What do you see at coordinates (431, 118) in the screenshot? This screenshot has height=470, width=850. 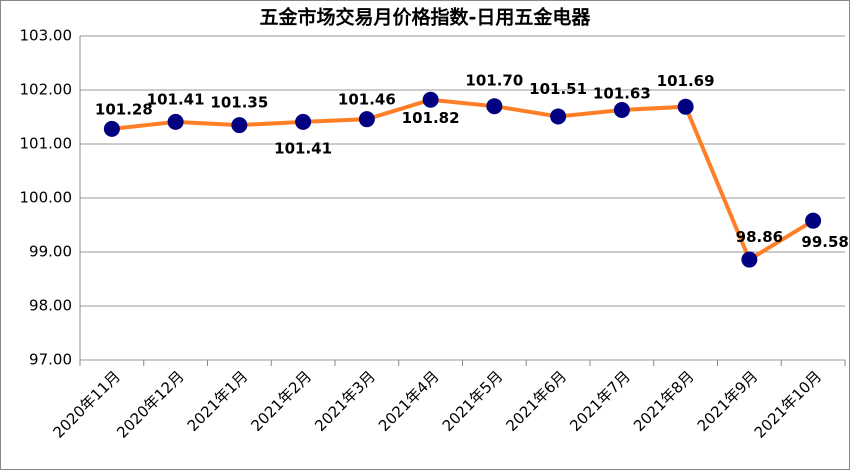 I see `value-label: 101.82` at bounding box center [431, 118].